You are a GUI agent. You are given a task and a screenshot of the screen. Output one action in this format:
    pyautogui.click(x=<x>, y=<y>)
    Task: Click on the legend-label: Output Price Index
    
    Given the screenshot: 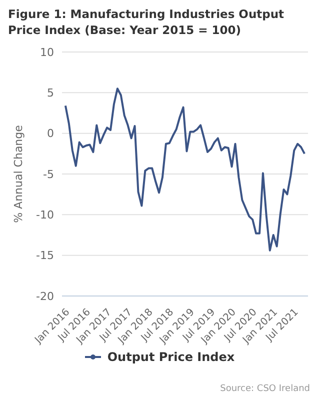 What is the action you would take?
    pyautogui.click(x=171, y=357)
    